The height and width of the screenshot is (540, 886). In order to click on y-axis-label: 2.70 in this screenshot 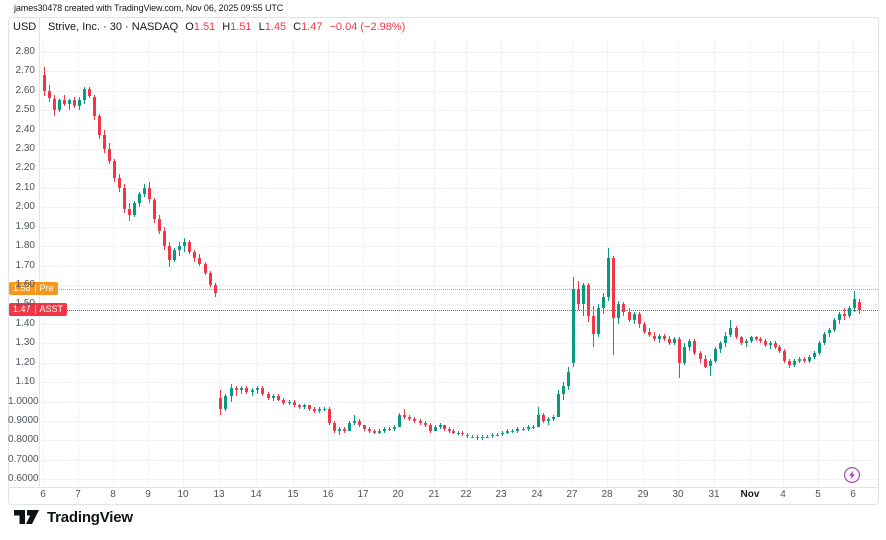, I will do `click(25, 70)`.